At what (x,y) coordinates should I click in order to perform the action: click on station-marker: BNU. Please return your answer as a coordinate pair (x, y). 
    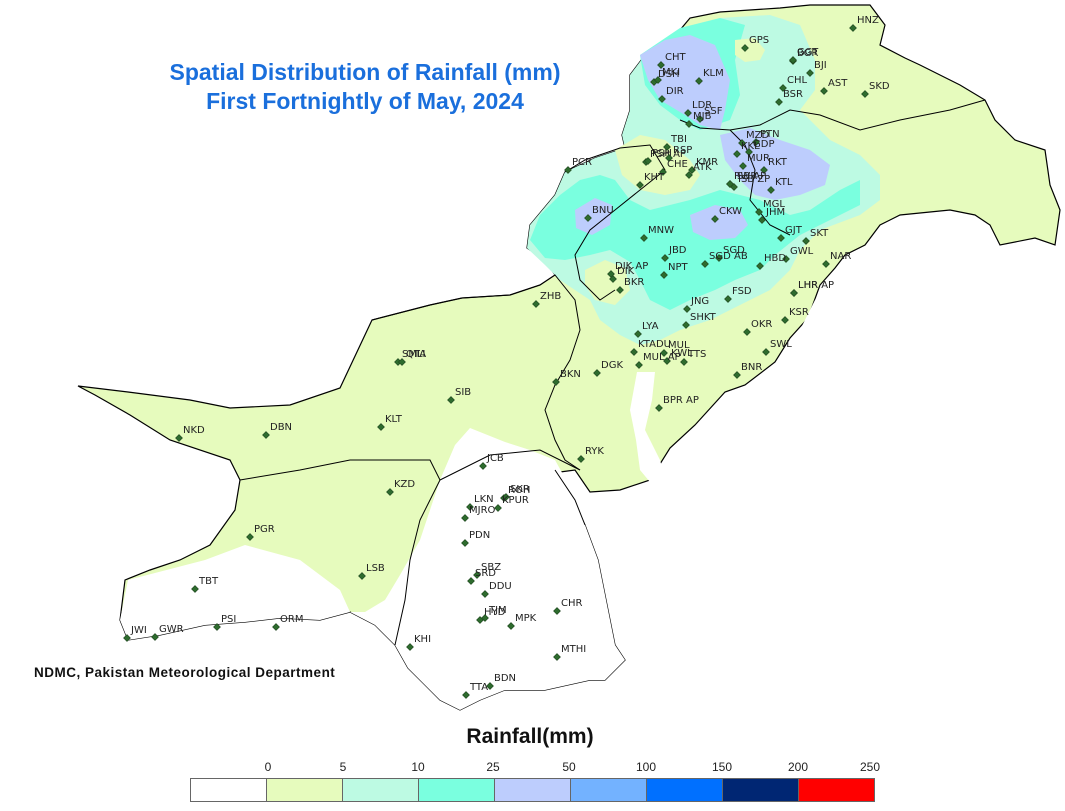
    Looking at the image, I should click on (599, 213).